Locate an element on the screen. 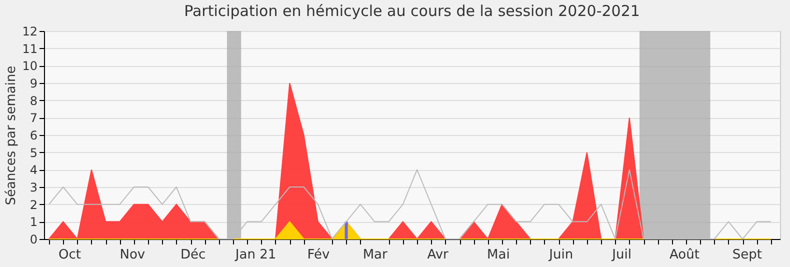  y-tick-label: 12 is located at coordinates (30, 31).